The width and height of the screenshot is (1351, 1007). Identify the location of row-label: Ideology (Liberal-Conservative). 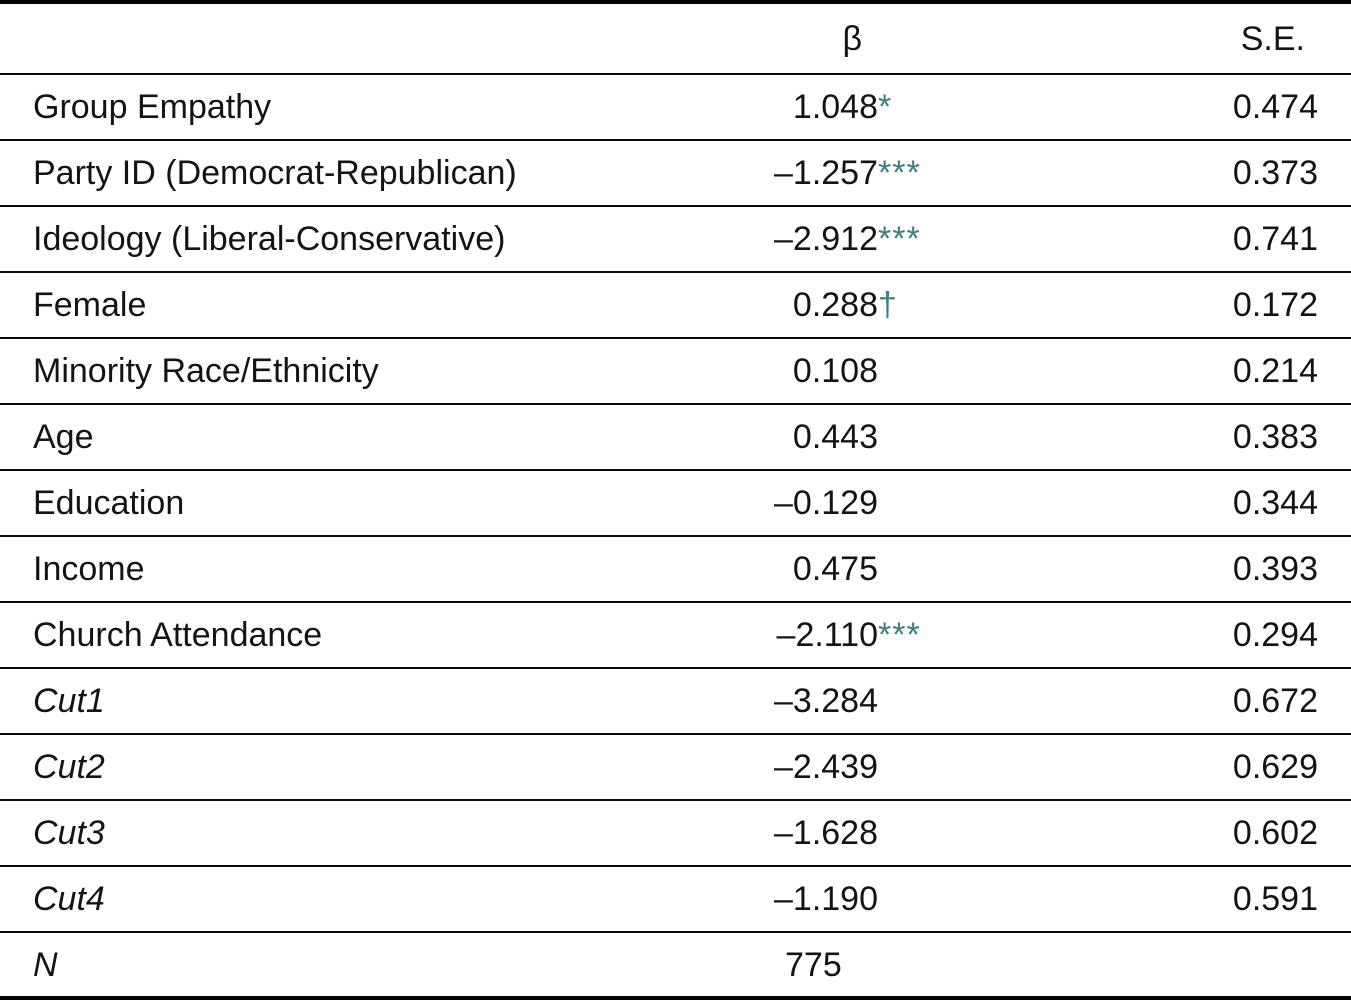
(340, 239).